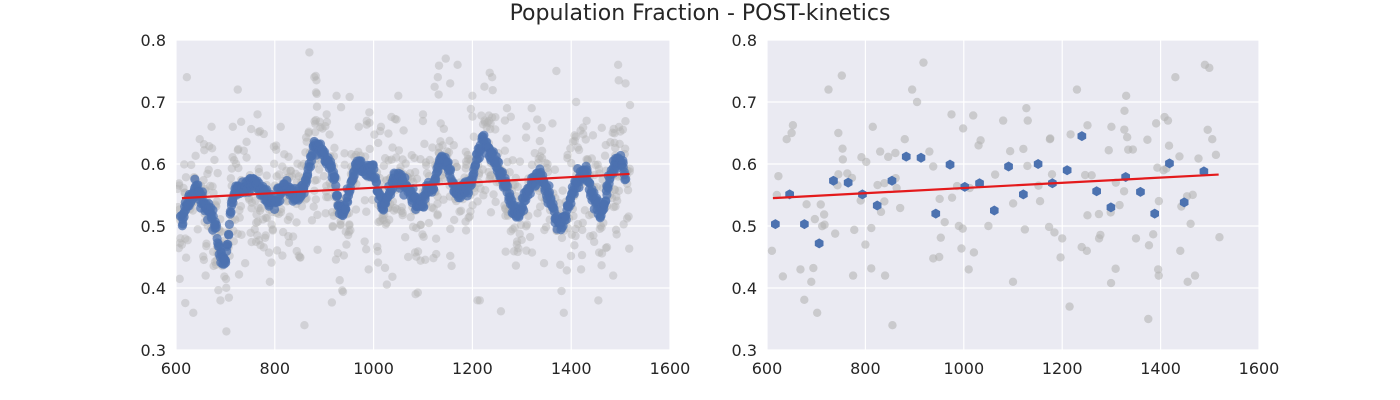  I want to click on y-tick-label: 0.5, so click(744, 226).